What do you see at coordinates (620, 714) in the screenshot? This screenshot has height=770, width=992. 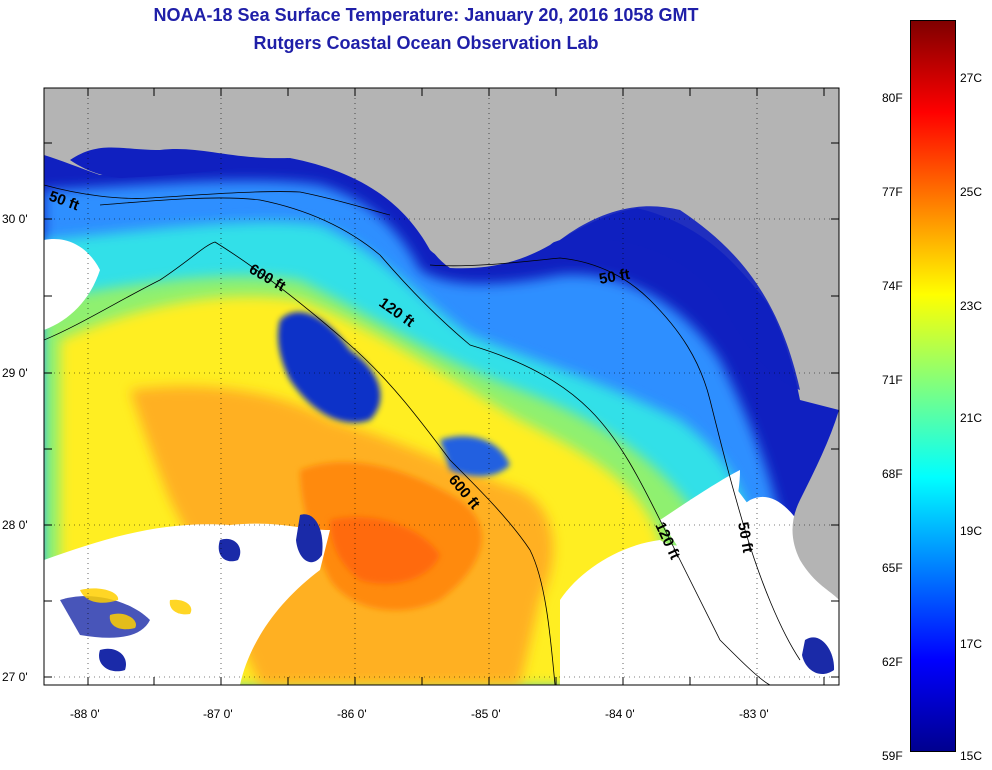 I see `lon-label: -84 0'` at bounding box center [620, 714].